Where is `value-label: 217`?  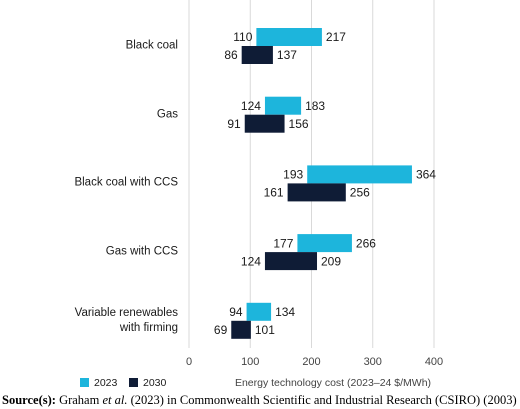 value-label: 217 is located at coordinates (336, 37).